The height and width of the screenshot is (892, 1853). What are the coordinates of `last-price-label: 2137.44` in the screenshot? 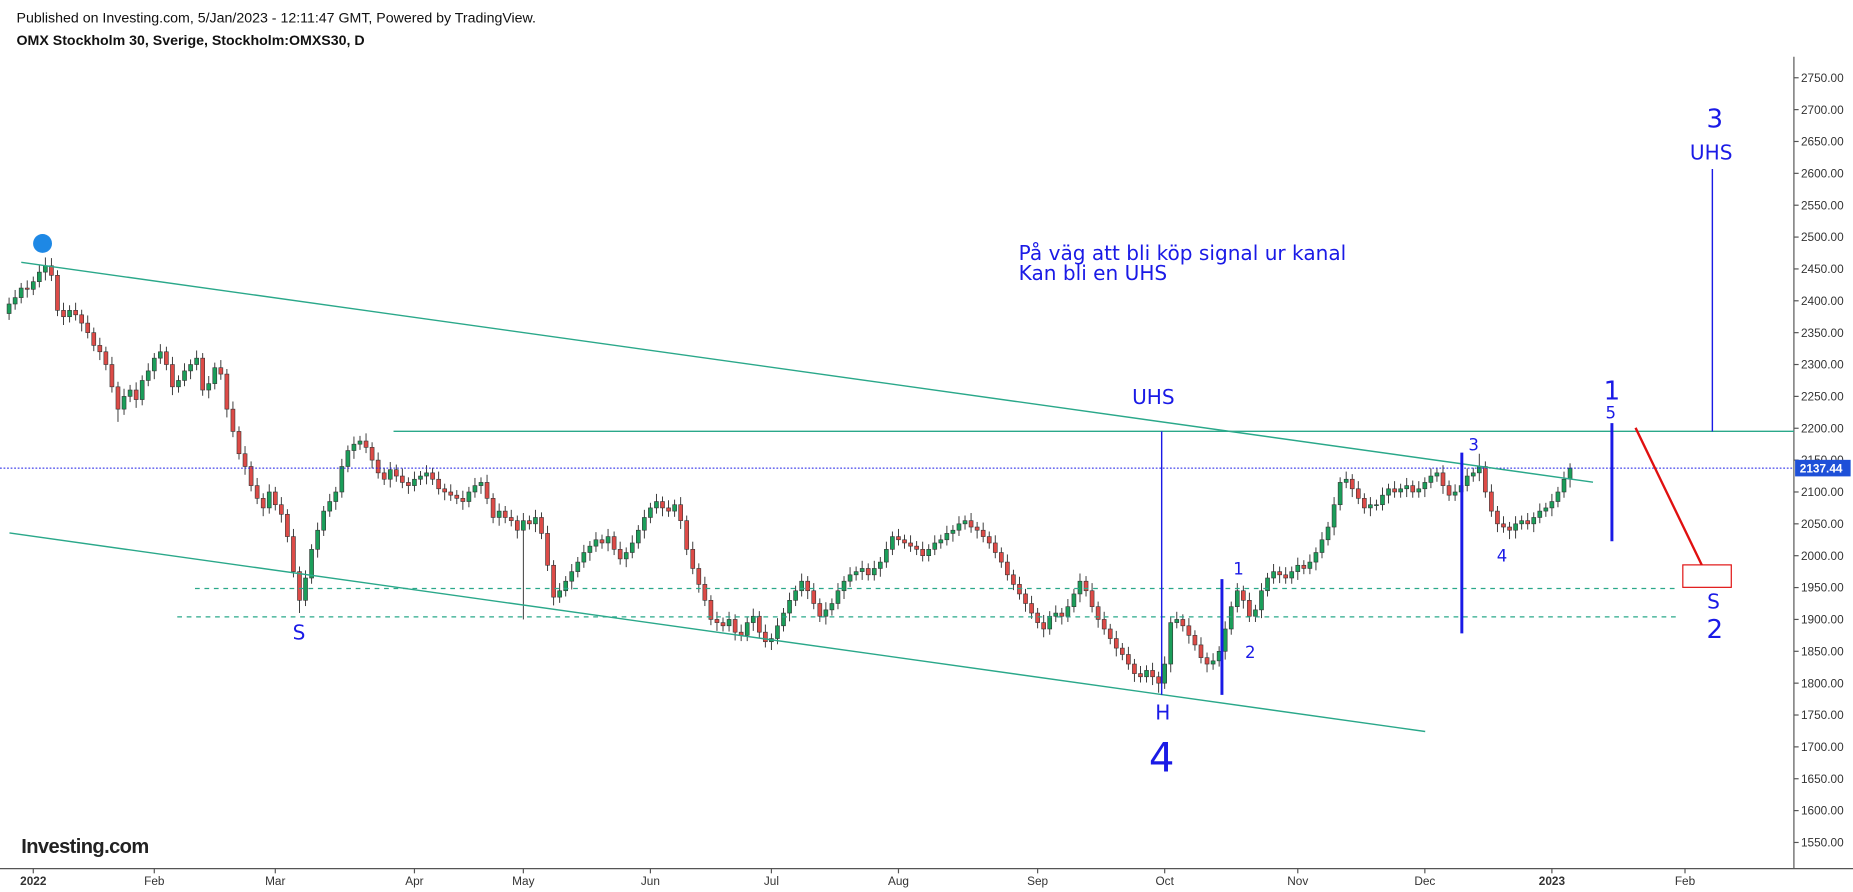 It's located at (1821, 468).